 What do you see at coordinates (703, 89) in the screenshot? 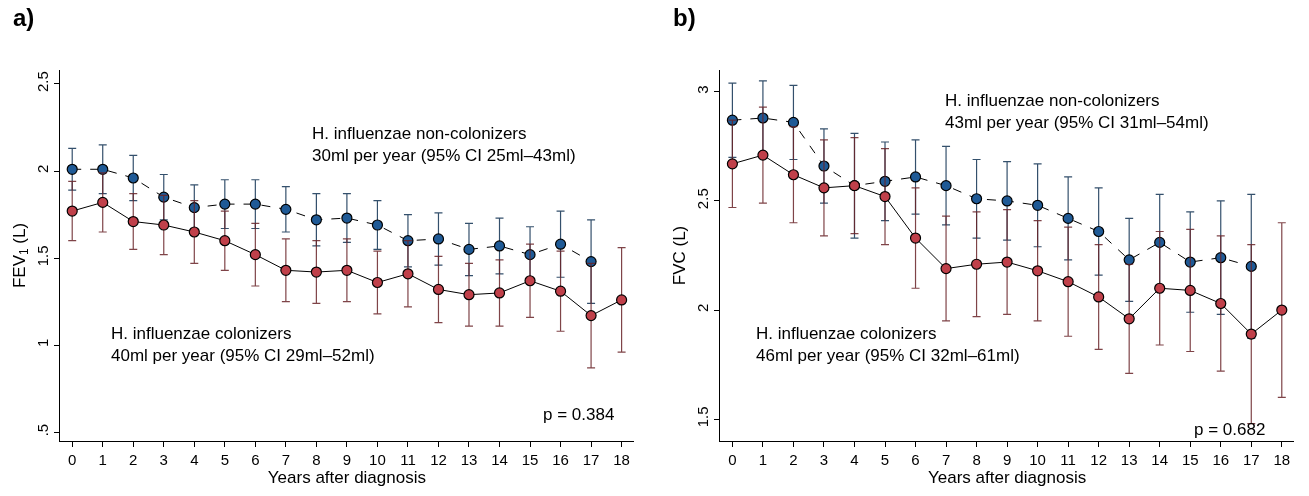
I see `y-tick-label: 3` at bounding box center [703, 89].